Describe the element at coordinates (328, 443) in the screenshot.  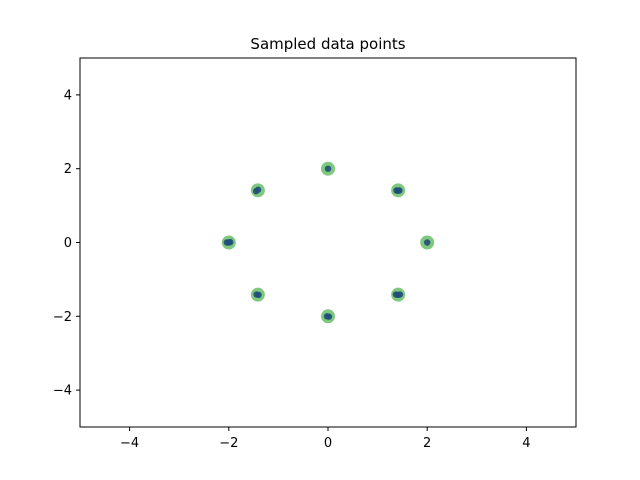
I see `x-tick-label-2: 0` at that location.